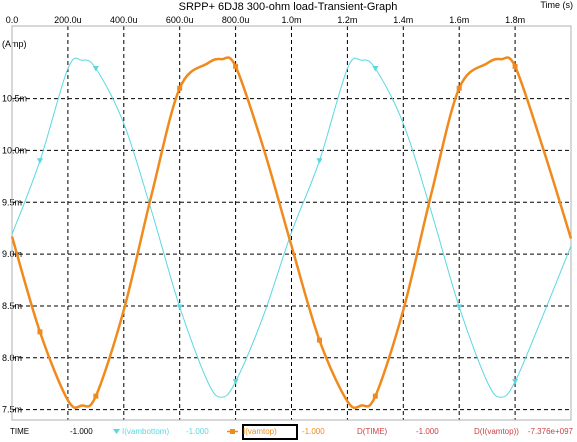  I want to click on footer-time-value: -1.000, so click(81, 431).